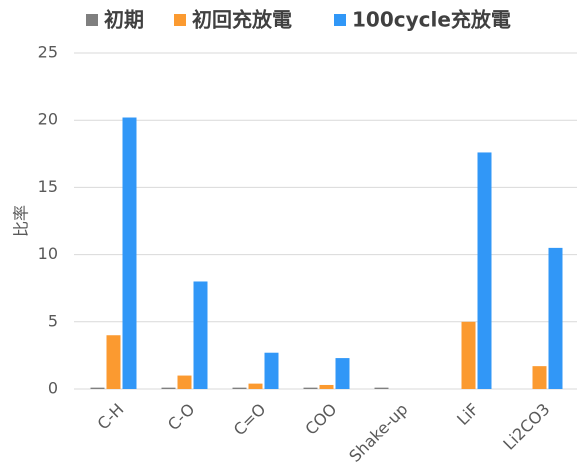 This screenshot has height=472, width=577. Describe the element at coordinates (378, 433) in the screenshot. I see `x-tick-label: Shake-up` at that location.